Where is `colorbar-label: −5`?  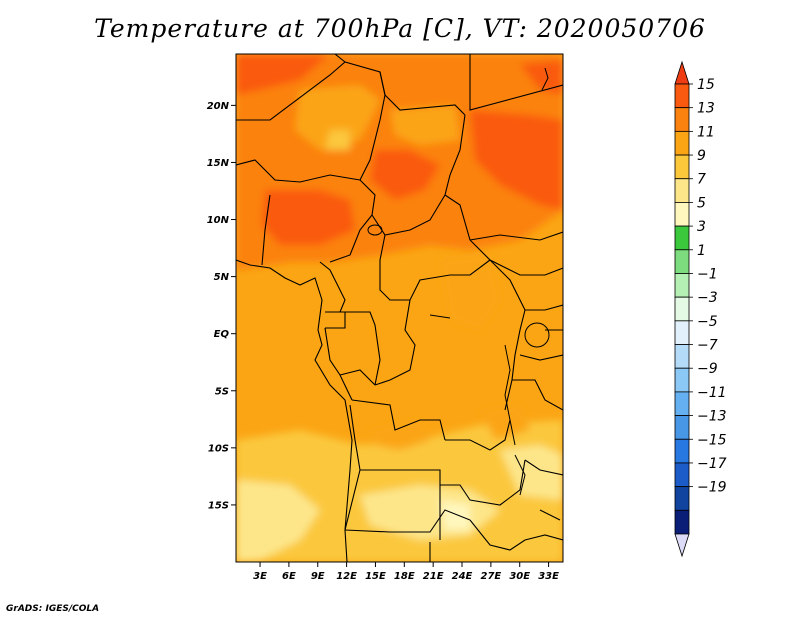 colorbar-label: −5 is located at coordinates (707, 322).